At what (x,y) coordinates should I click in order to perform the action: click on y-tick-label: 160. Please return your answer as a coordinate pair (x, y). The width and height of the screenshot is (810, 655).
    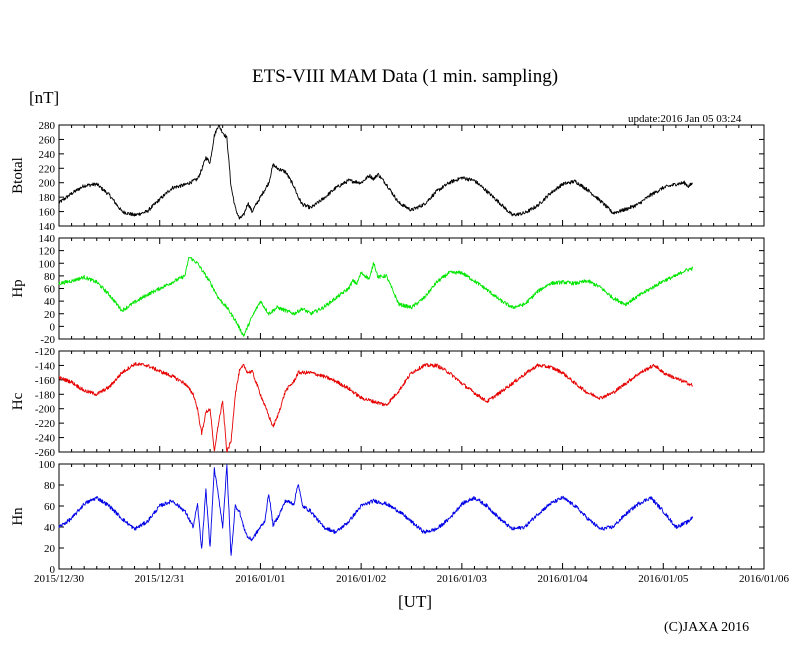
    Looking at the image, I should click on (47, 213).